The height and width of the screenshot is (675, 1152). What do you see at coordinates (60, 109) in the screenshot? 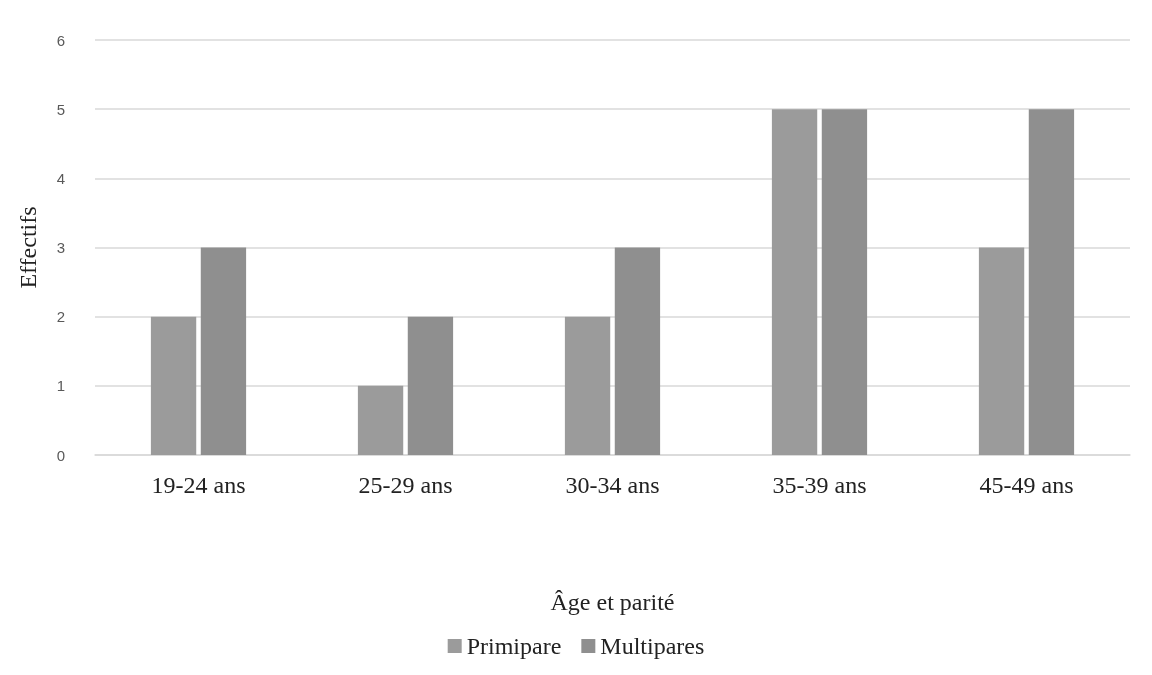
I see `y-tick-label: 5` at bounding box center [60, 109].